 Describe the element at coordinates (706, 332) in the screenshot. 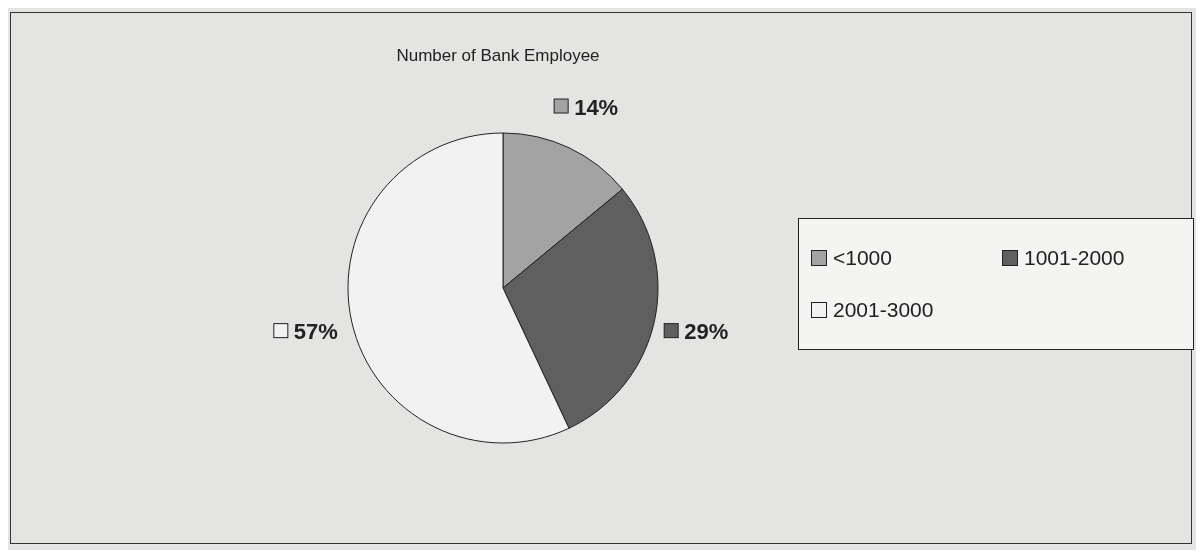

I see `data-label: 29%` at that location.